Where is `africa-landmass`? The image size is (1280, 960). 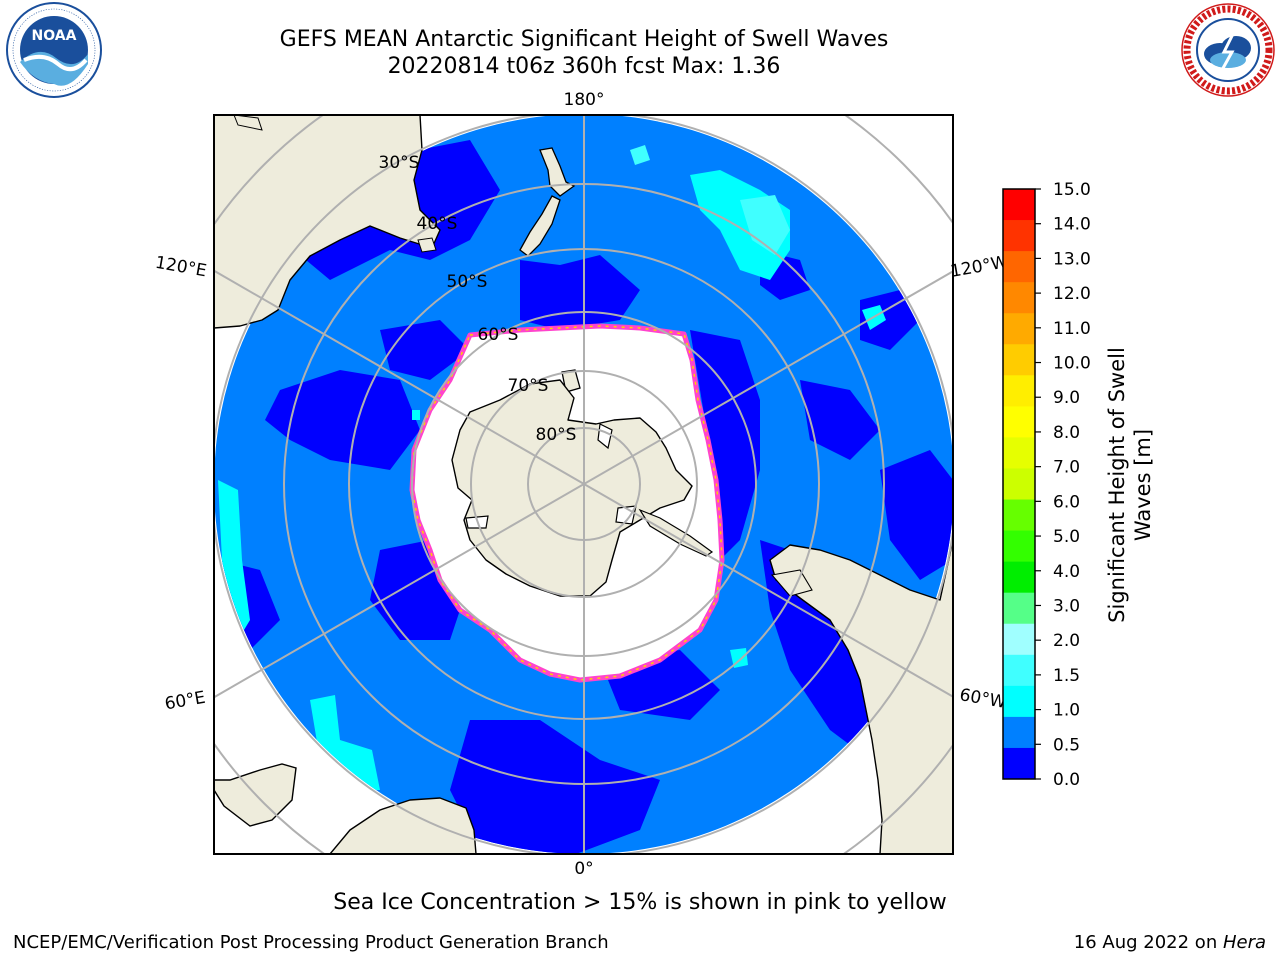 africa-landmass is located at coordinates (403, 825).